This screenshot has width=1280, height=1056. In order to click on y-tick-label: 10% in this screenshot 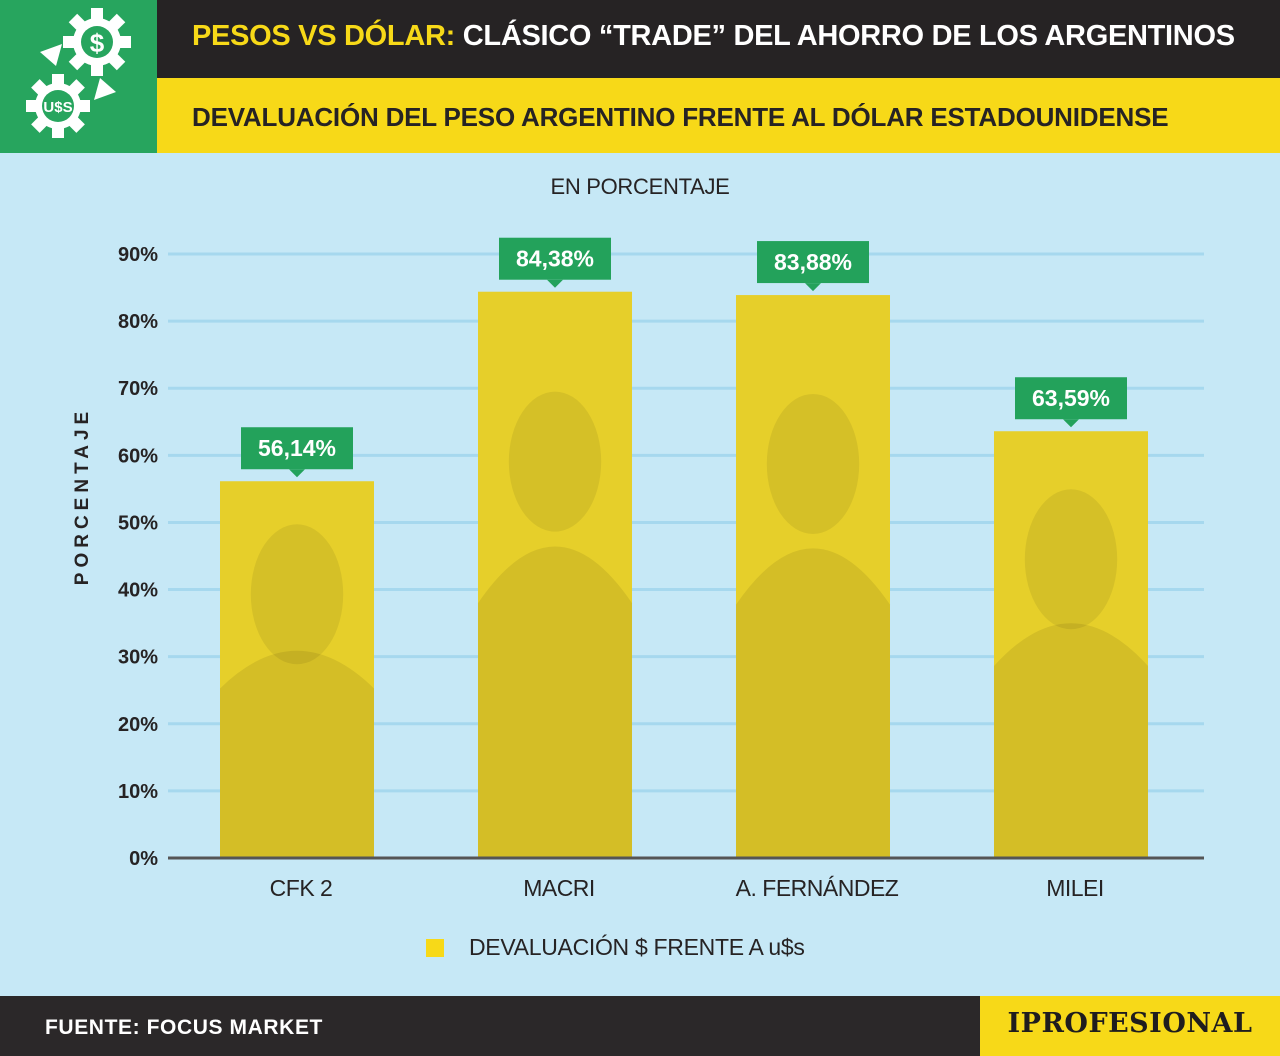, I will do `click(138, 792)`.